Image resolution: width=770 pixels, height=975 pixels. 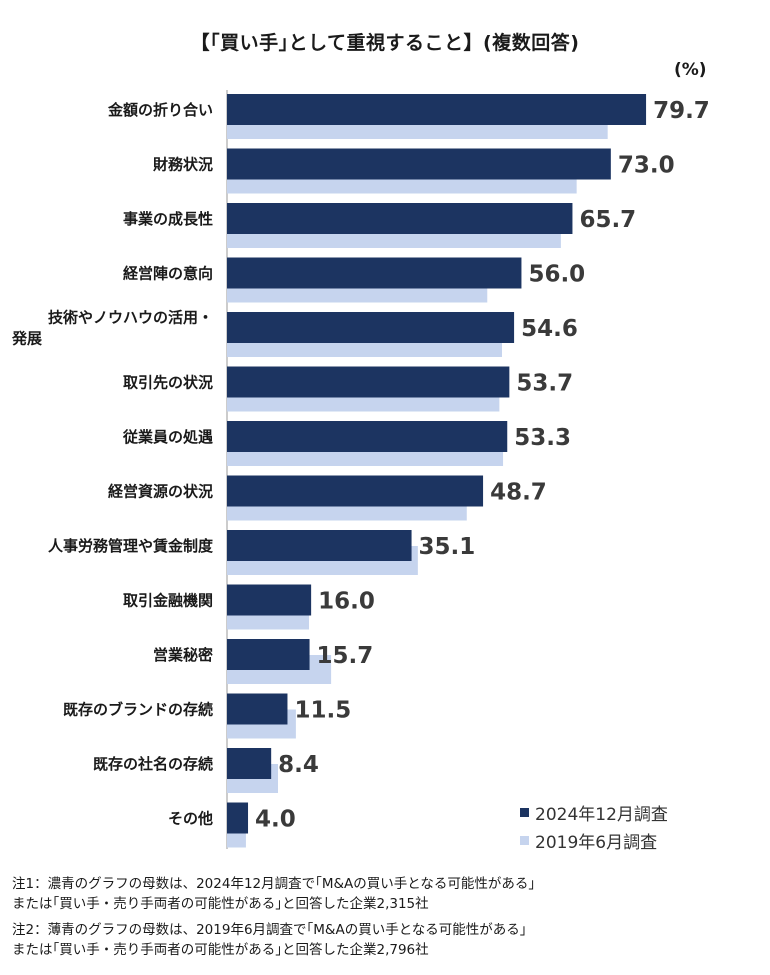 What do you see at coordinates (153, 764) in the screenshot?
I see `category-label-12-0: 既存の社名の存続` at bounding box center [153, 764].